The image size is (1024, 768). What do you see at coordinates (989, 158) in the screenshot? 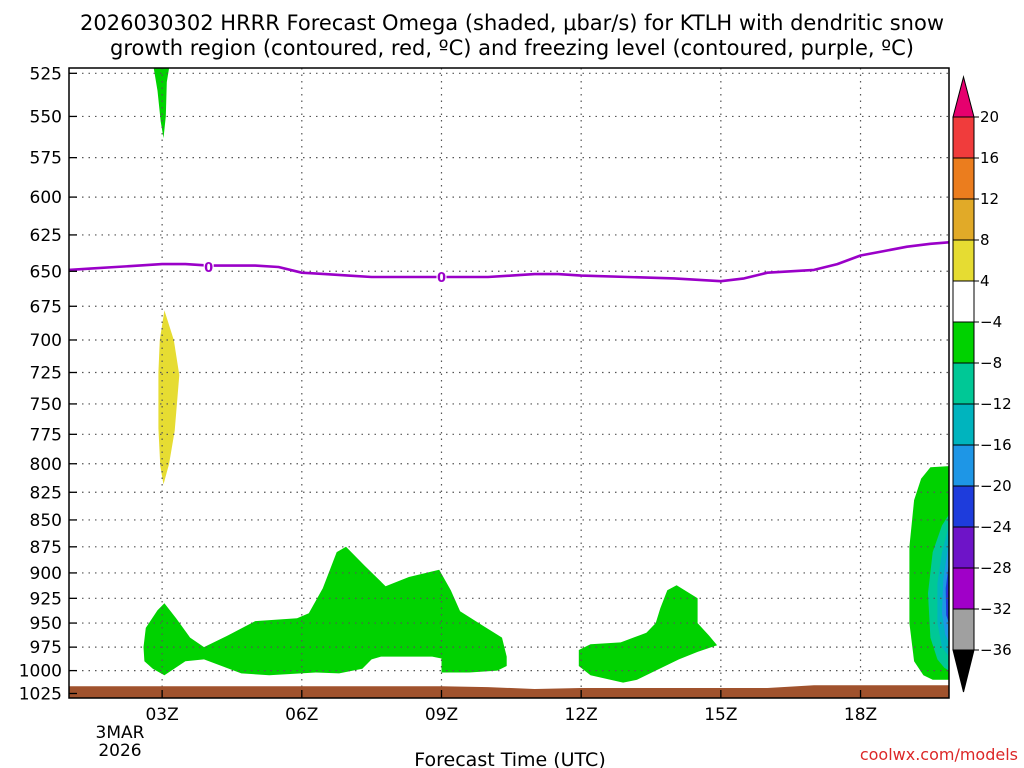
I see `colorbar-label-1: 16` at bounding box center [989, 158].